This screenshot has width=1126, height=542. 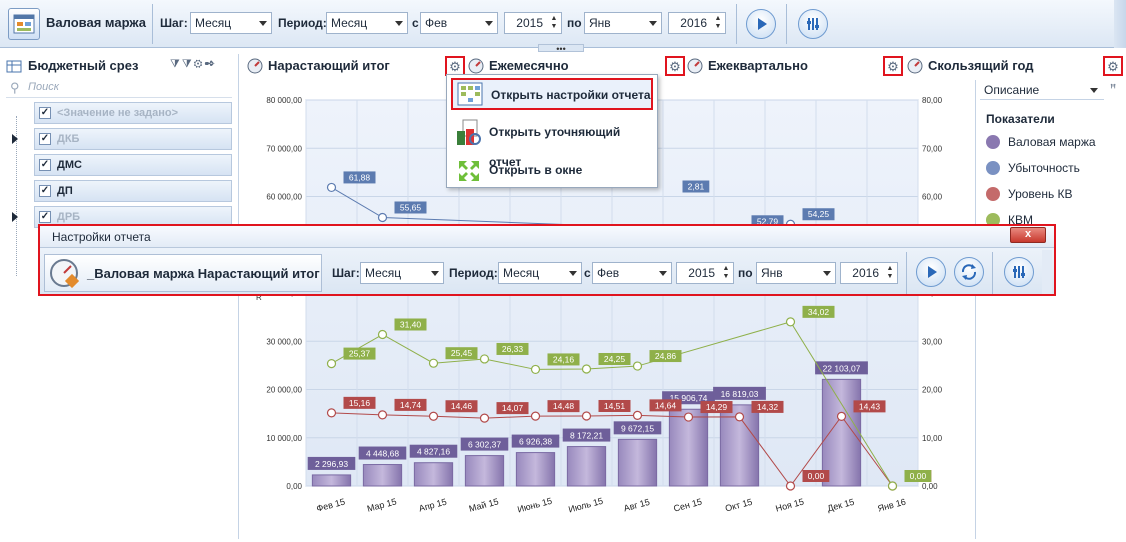 I want to click on legend-item: Уровень КВ, so click(x=1028, y=194).